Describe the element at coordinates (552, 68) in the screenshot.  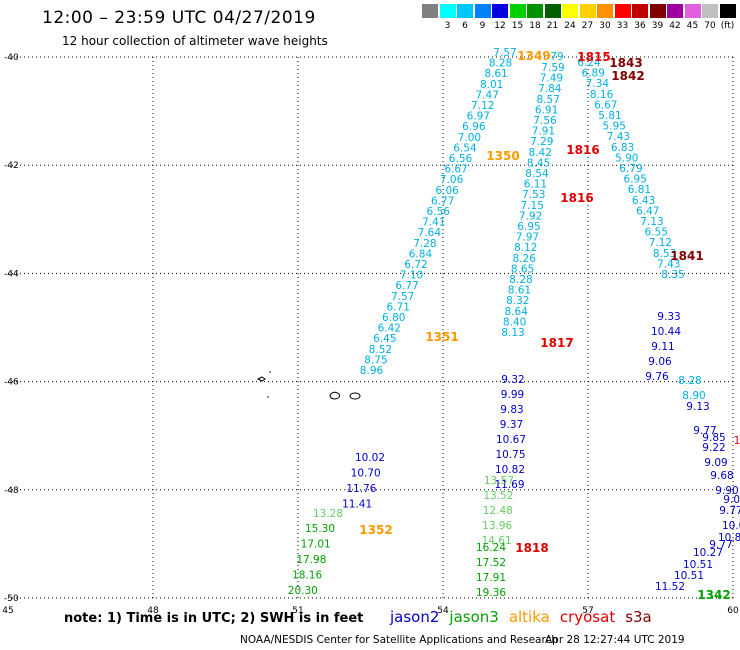
I see `wave-height-value: 7.59` at that location.